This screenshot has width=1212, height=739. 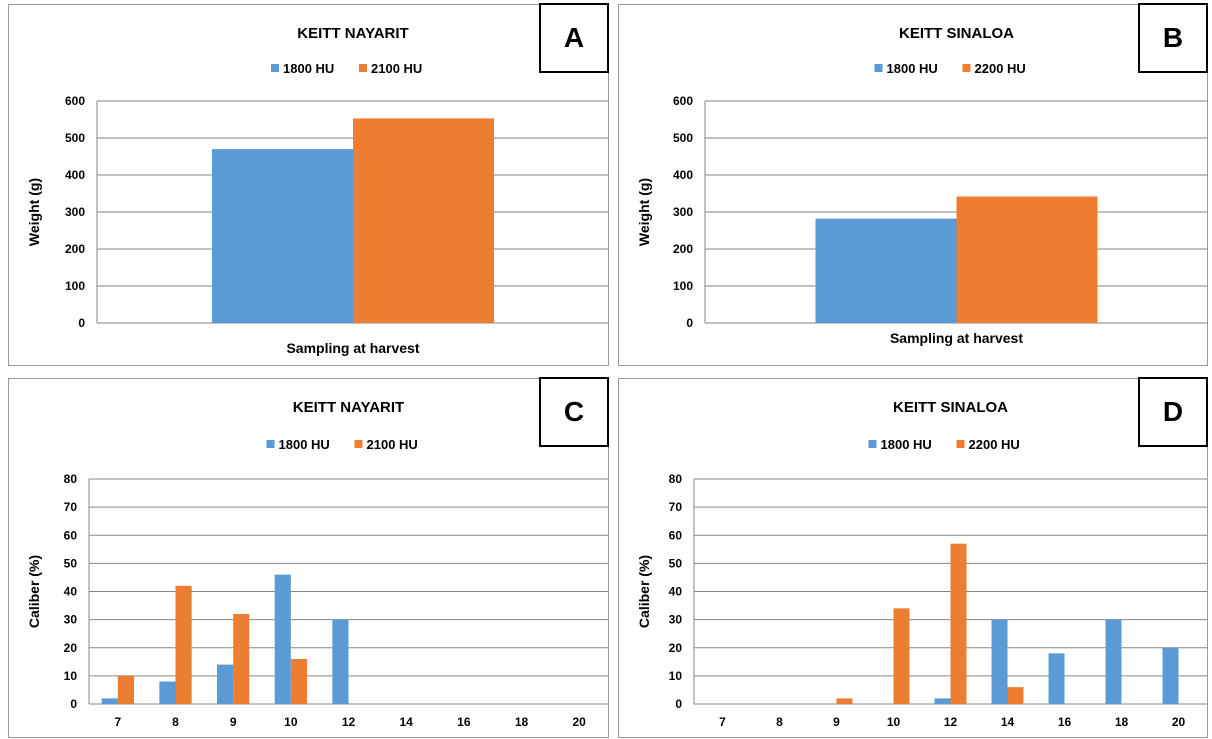 I want to click on y-tick-label-a-5: 500, so click(x=75, y=138).